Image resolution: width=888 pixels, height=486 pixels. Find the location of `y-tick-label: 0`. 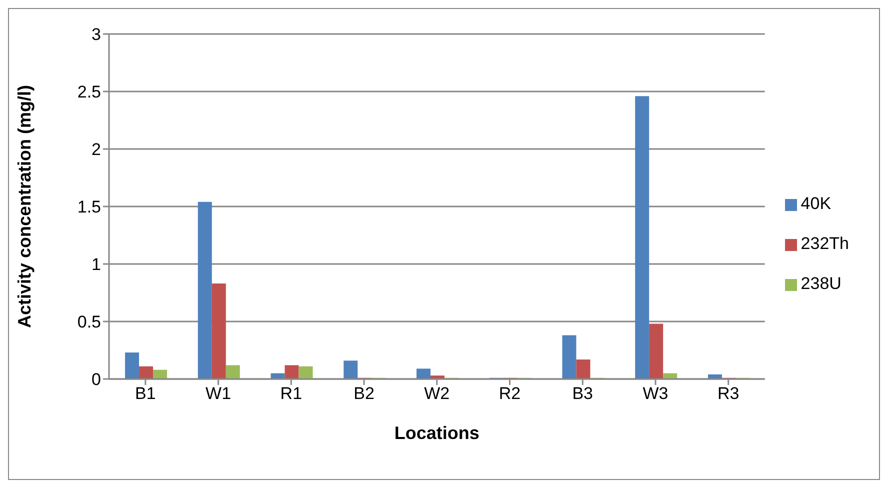

y-tick-label: 0 is located at coordinates (96, 380).